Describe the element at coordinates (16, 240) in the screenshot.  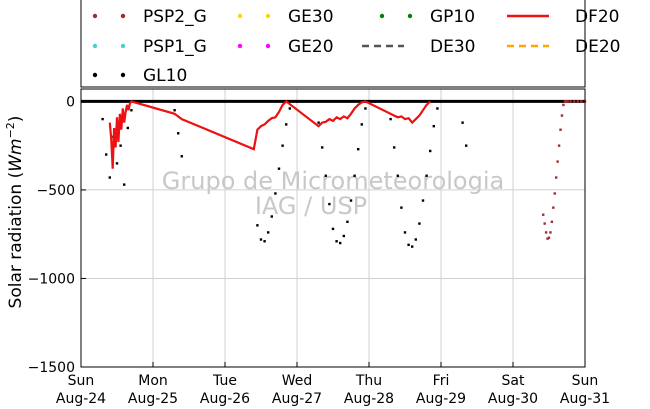
I see `y-axis-label-main: Solar radiation (` at that location.